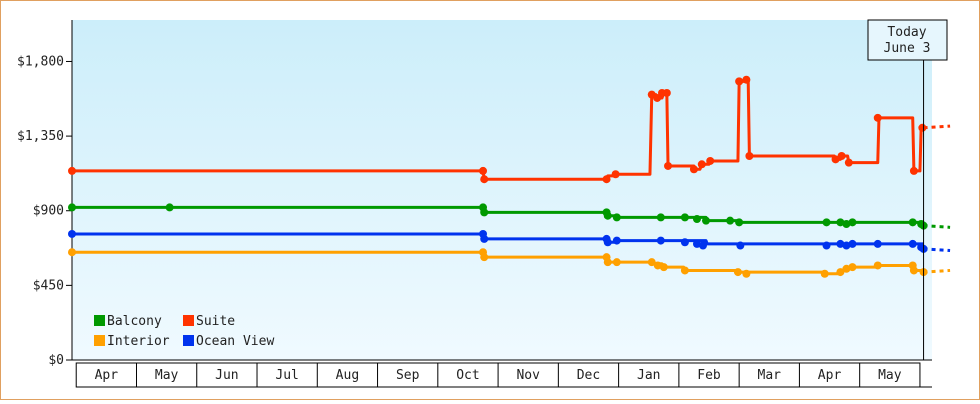  I want to click on month-label: Jun, so click(226, 375).